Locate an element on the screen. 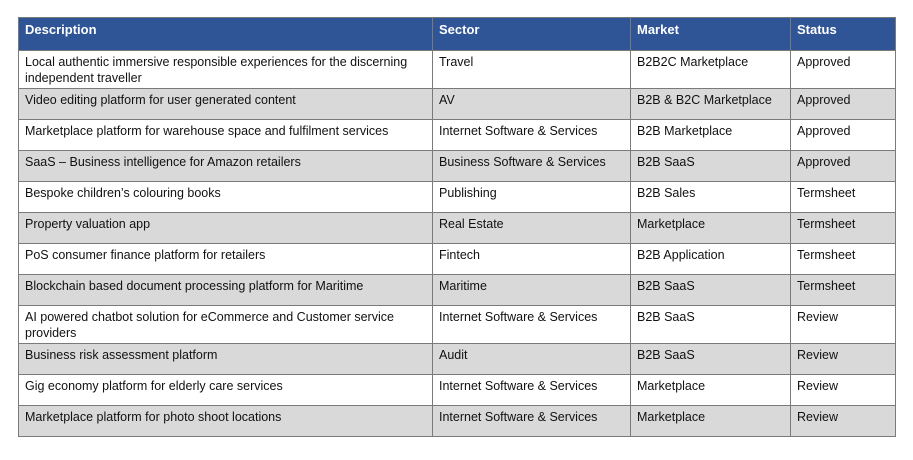  cell-description: Business risk assessment platform is located at coordinates (225, 359).